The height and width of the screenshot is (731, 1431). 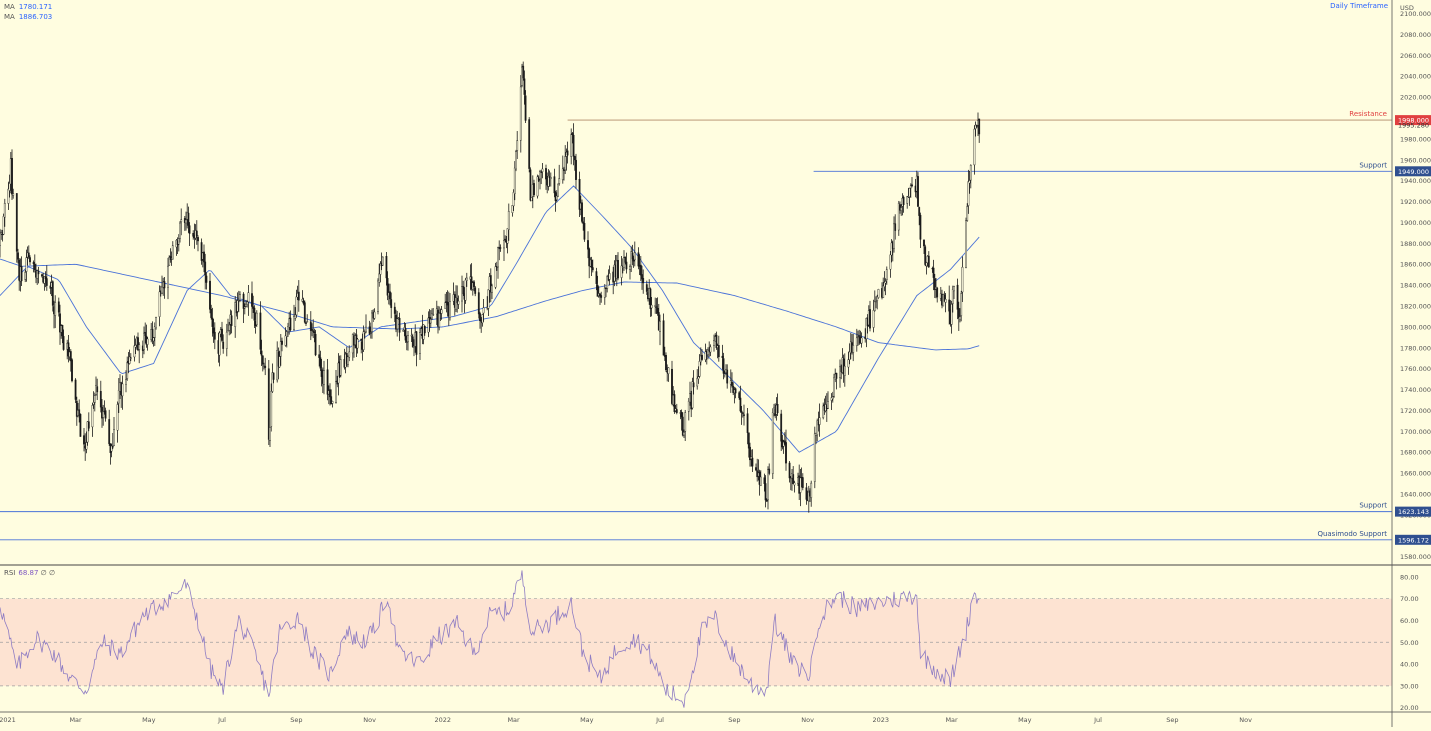 What do you see at coordinates (35, 17) in the screenshot?
I see `ma-slow-value: 1886.703` at bounding box center [35, 17].